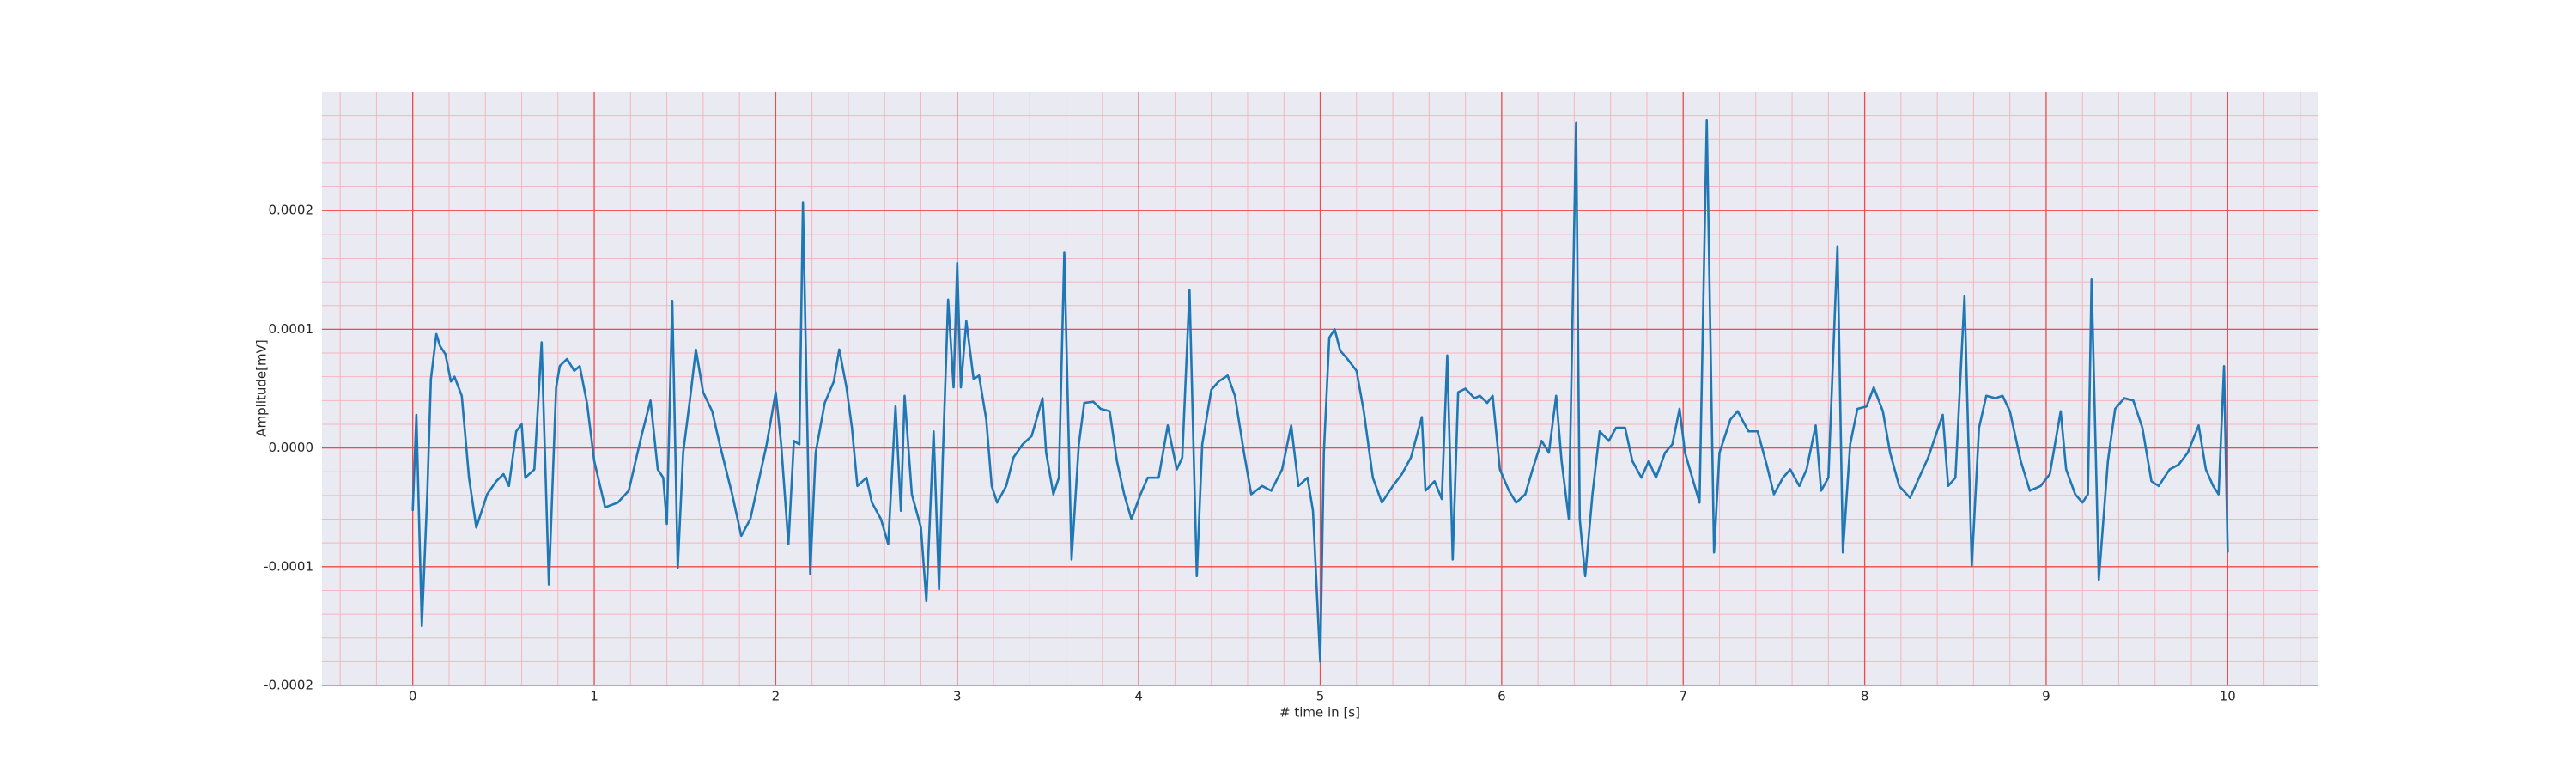 The image size is (2576, 773). Describe the element at coordinates (594, 696) in the screenshot. I see `x-tick-label: 1` at that location.